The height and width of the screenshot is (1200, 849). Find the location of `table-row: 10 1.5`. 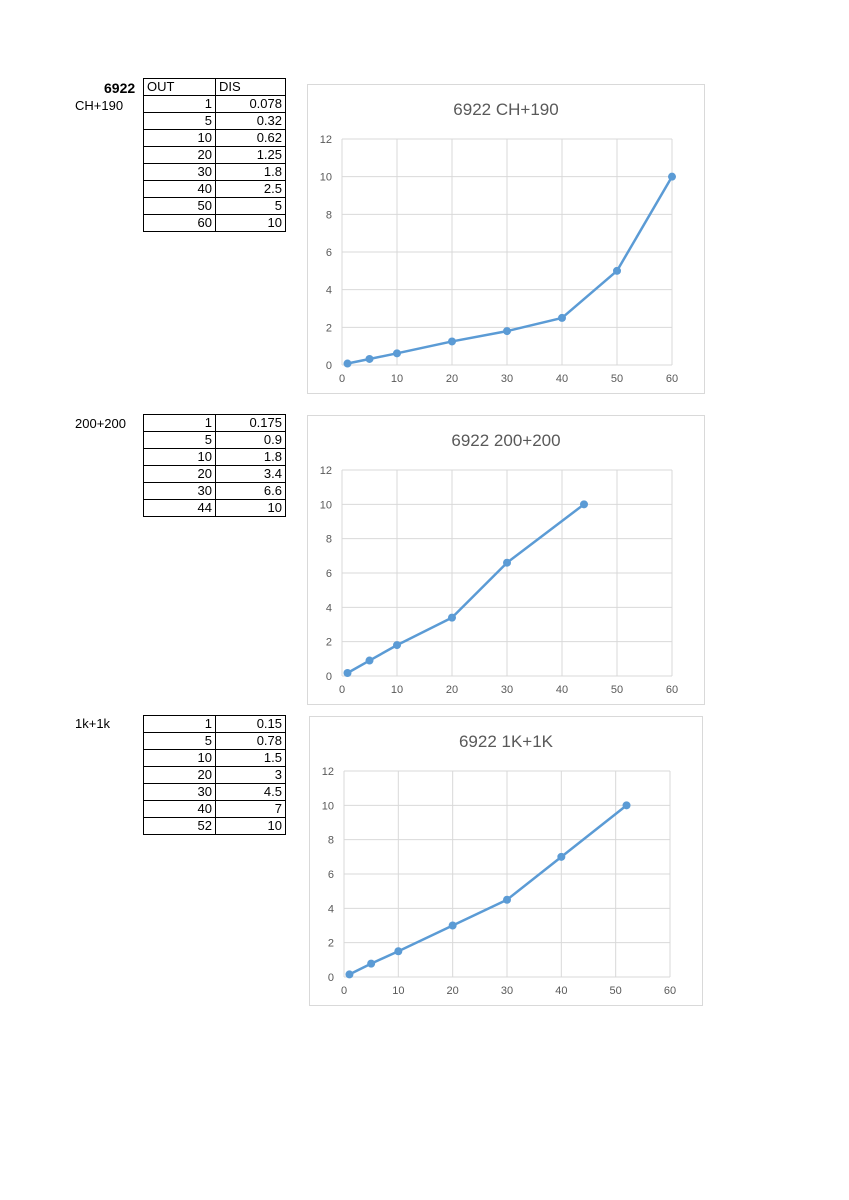

table-row: 10 1.5 is located at coordinates (214, 758).